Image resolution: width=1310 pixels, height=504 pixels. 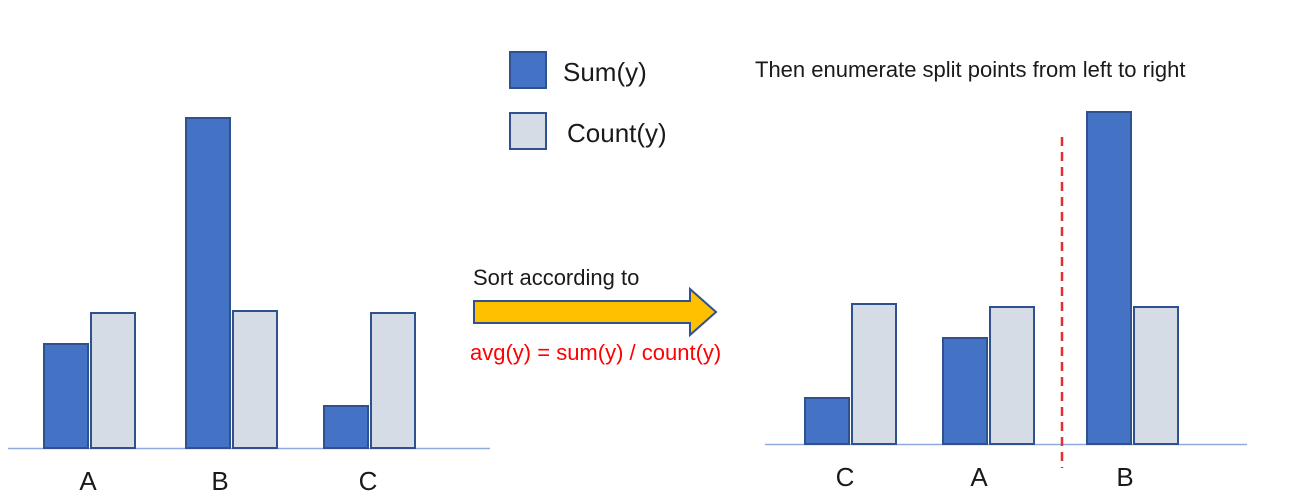 I want to click on sort-label: Sort according to, so click(x=556, y=277).